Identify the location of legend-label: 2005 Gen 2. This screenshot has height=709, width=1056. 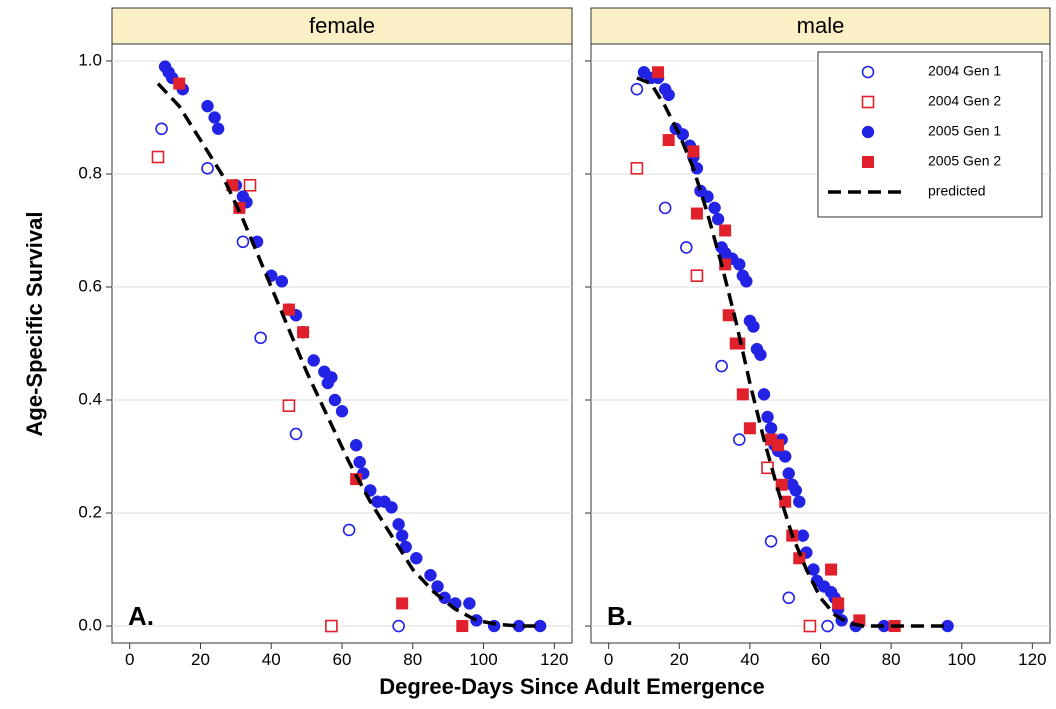
(964, 161).